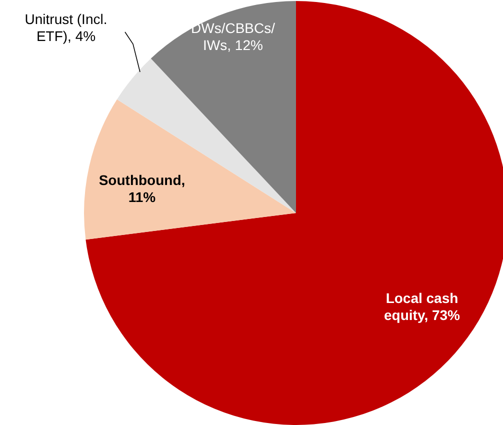 The image size is (503, 425). Describe the element at coordinates (422, 306) in the screenshot. I see `slice-label: Local cash equity, 73%` at that location.